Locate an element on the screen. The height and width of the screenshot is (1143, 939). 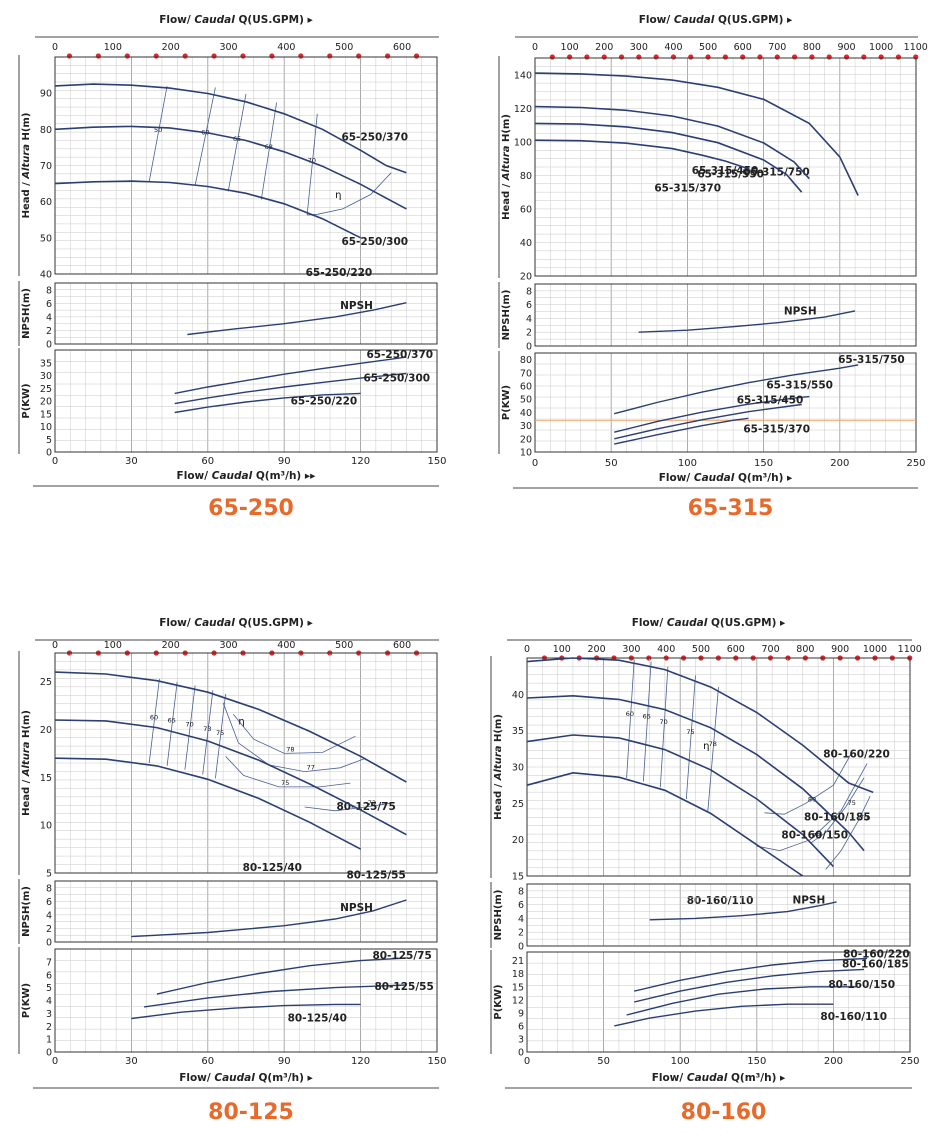
power-tick-label: 18 is located at coordinates (518, 974).